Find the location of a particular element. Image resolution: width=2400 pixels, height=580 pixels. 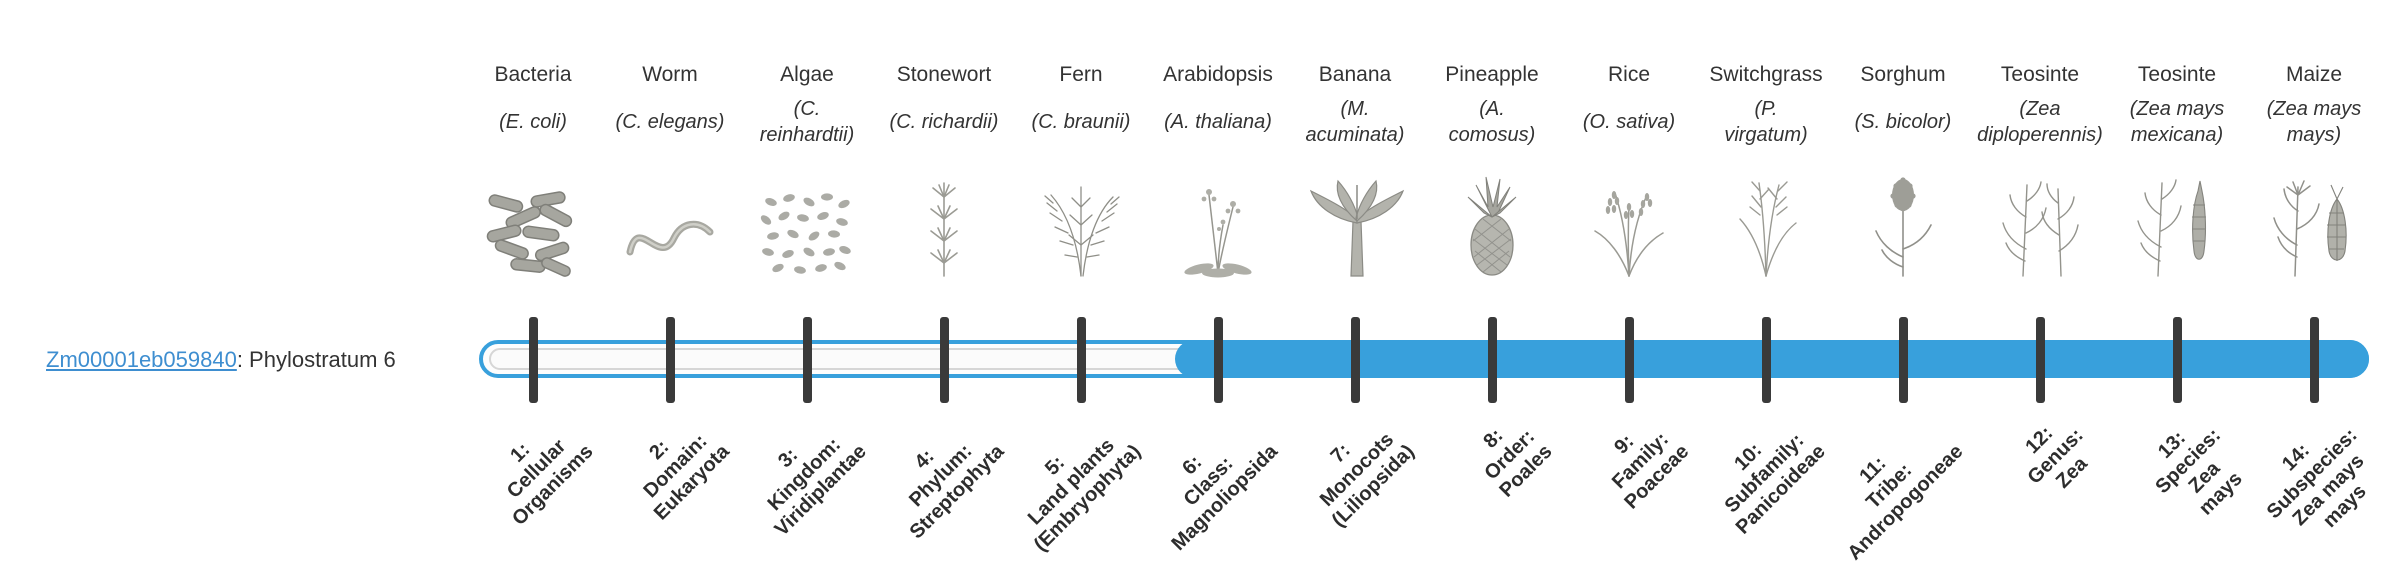

phylostratum-label-2: 2: Domain: Eukaryota is located at coordinates (687, 477).